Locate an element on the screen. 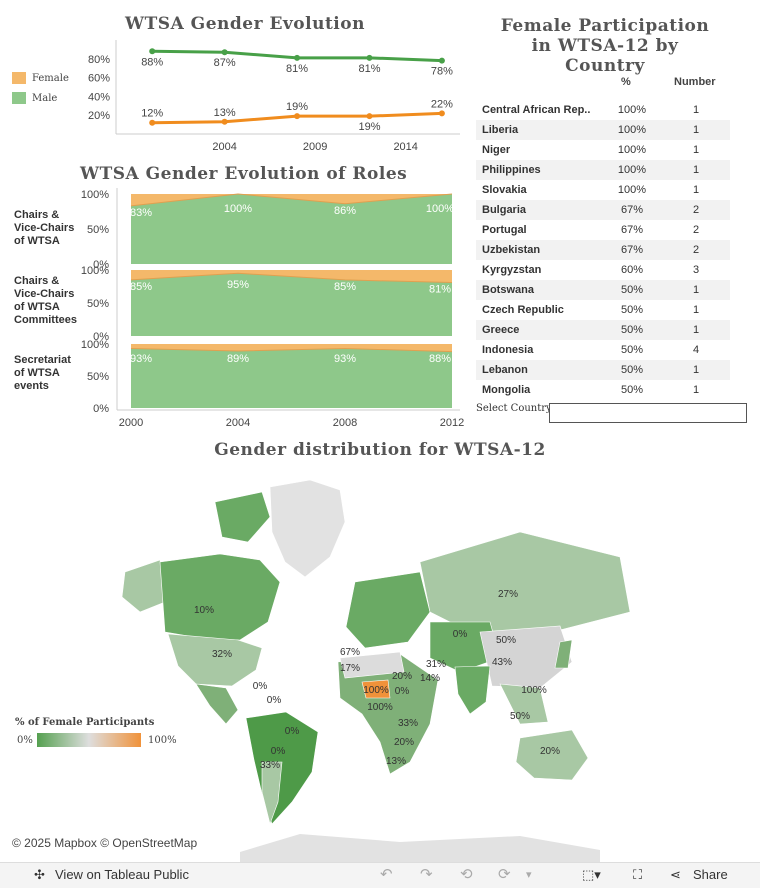  table-row: Philippines 100% 1 is located at coordinates (603, 170).